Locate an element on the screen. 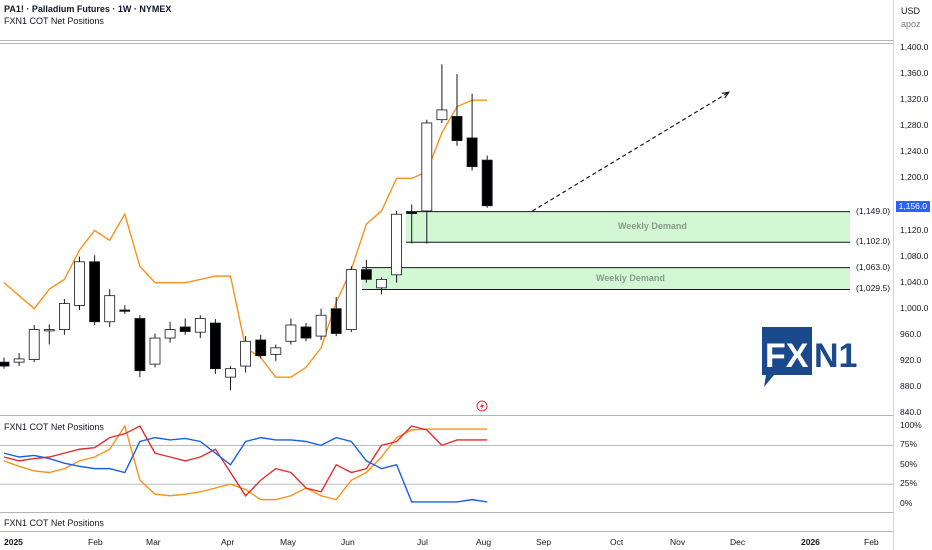  price-tick: 1,080.0 is located at coordinates (914, 255).